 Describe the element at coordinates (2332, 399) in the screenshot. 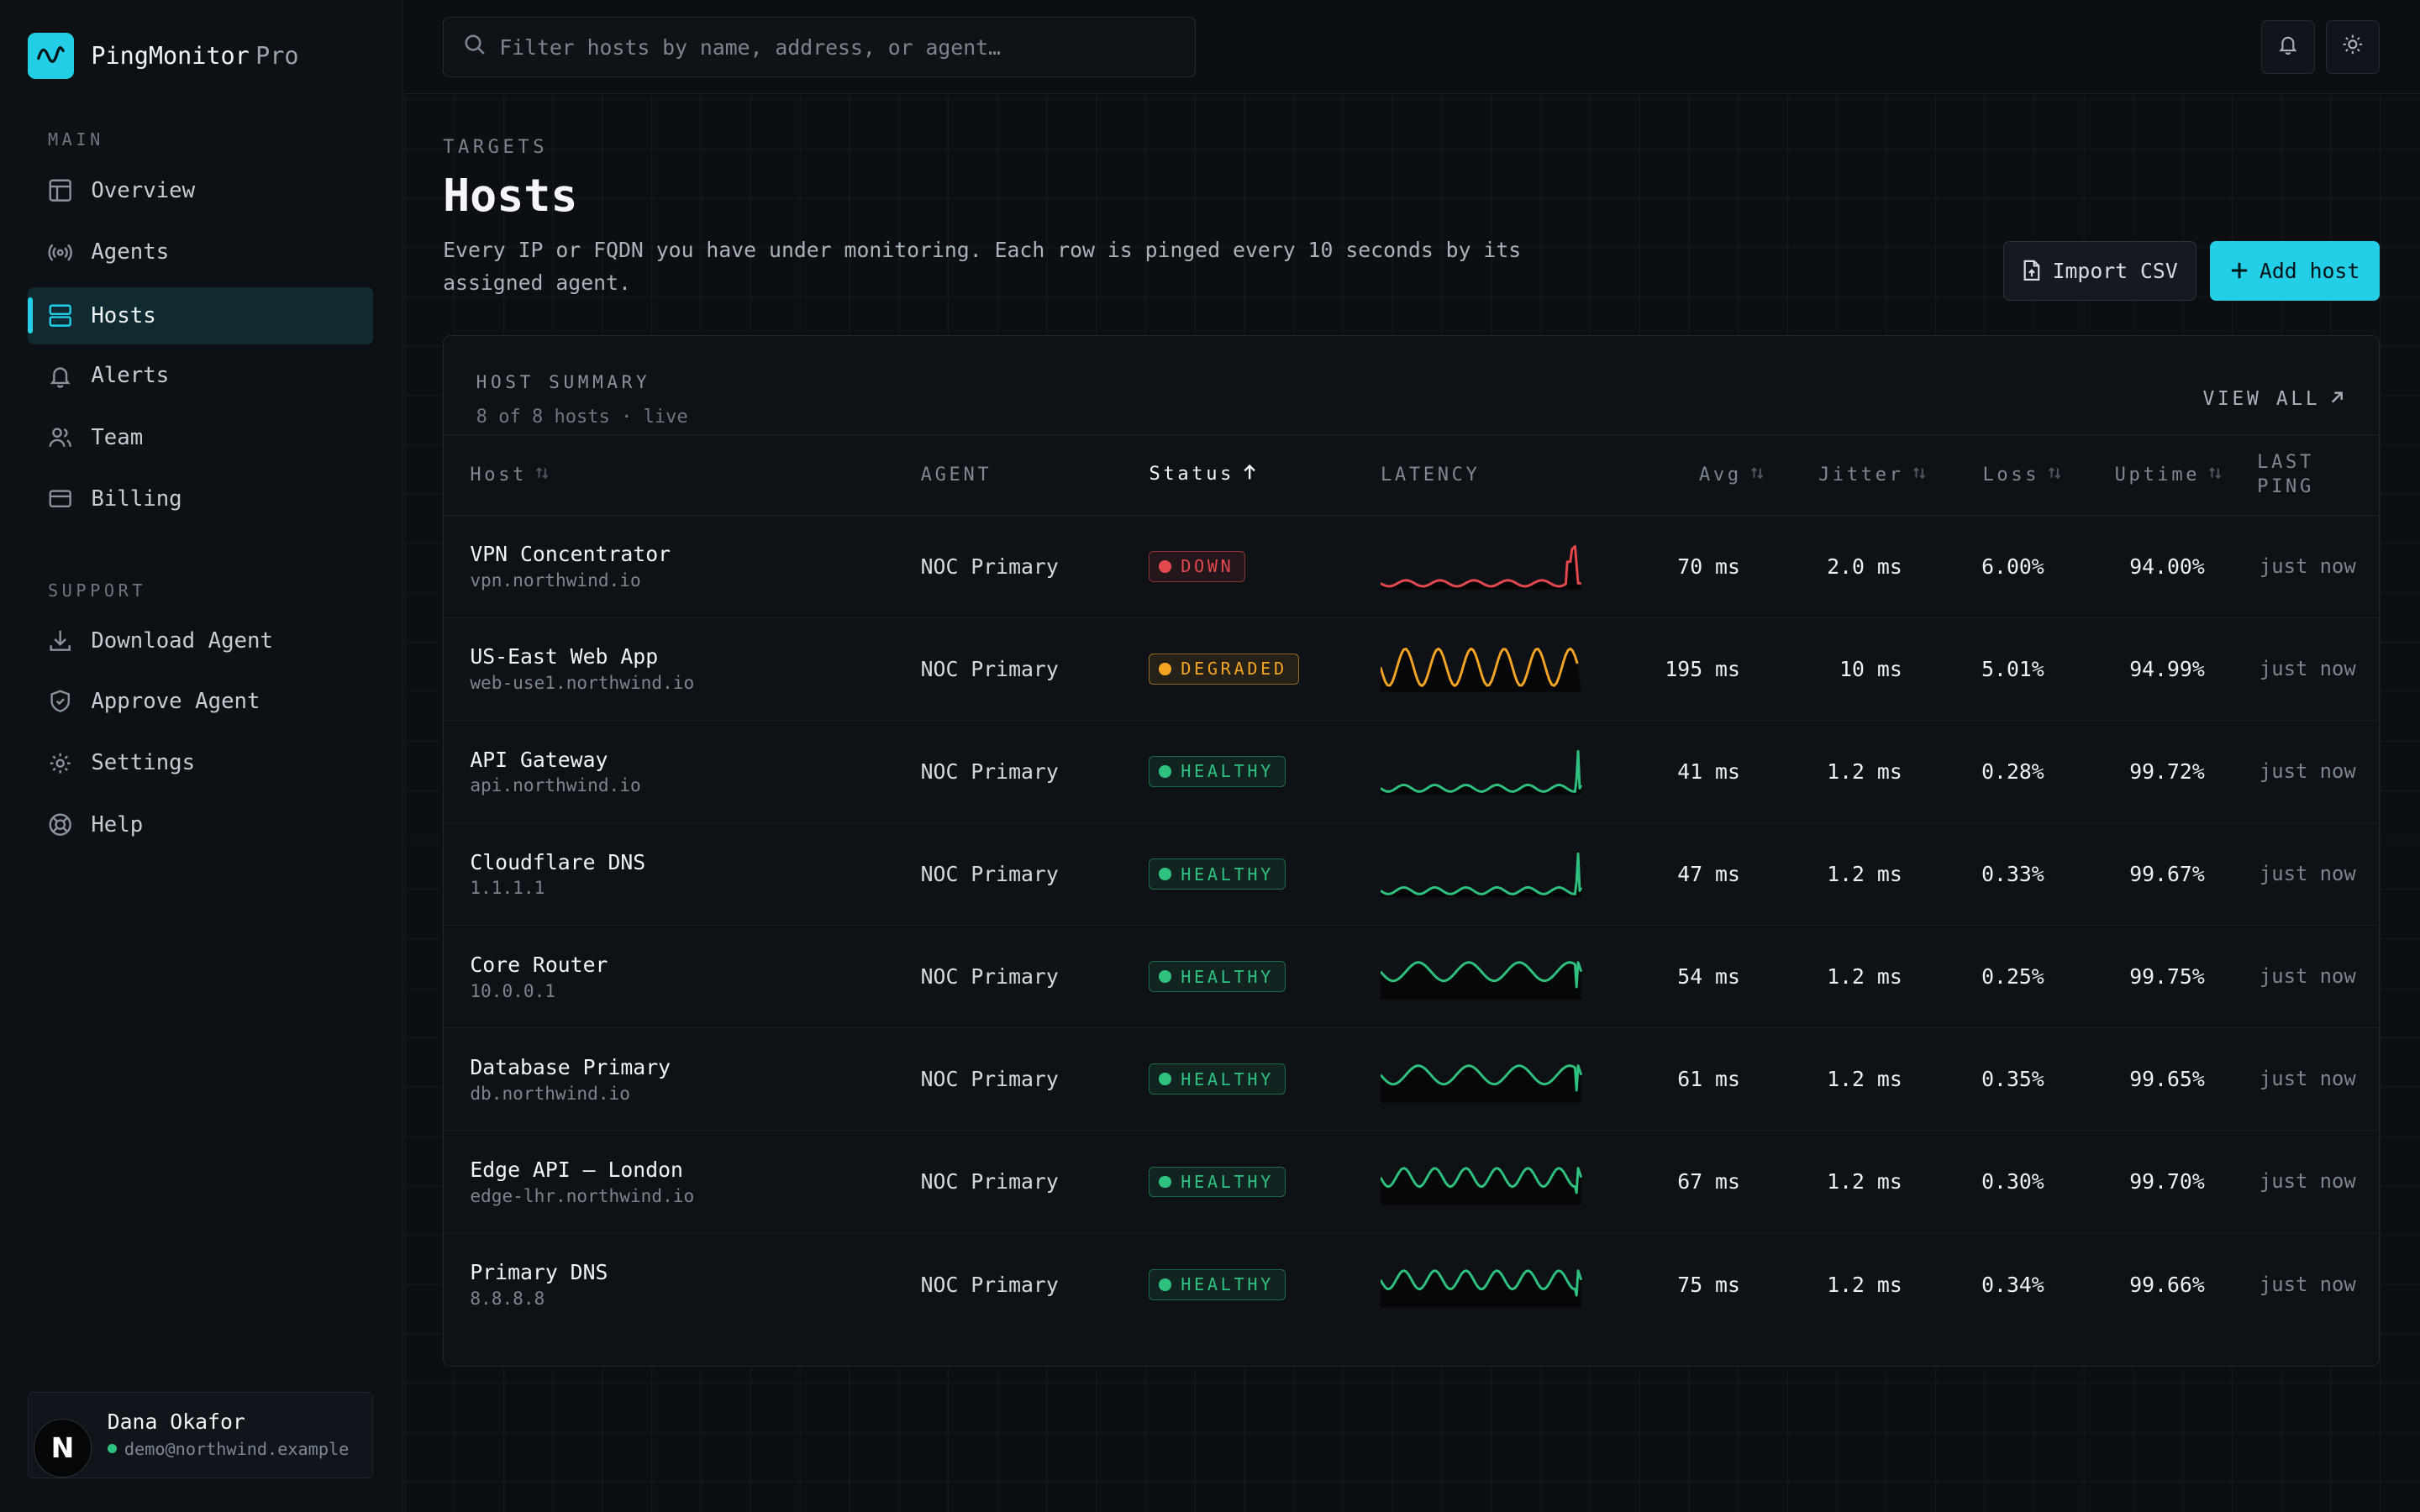

I see `arrow-up-right-icon` at that location.